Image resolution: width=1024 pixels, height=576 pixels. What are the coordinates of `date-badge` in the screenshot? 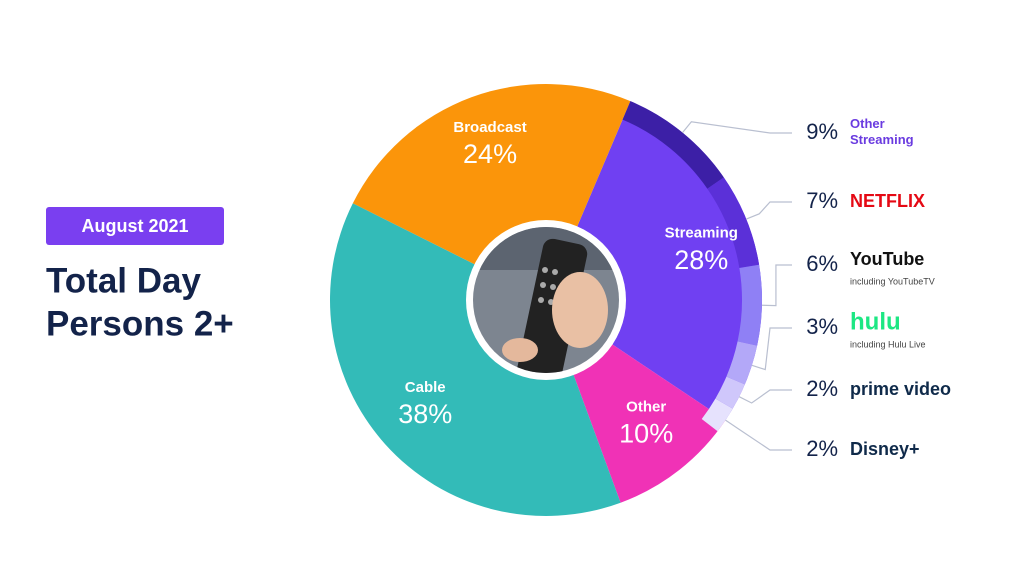 It's located at (135, 226).